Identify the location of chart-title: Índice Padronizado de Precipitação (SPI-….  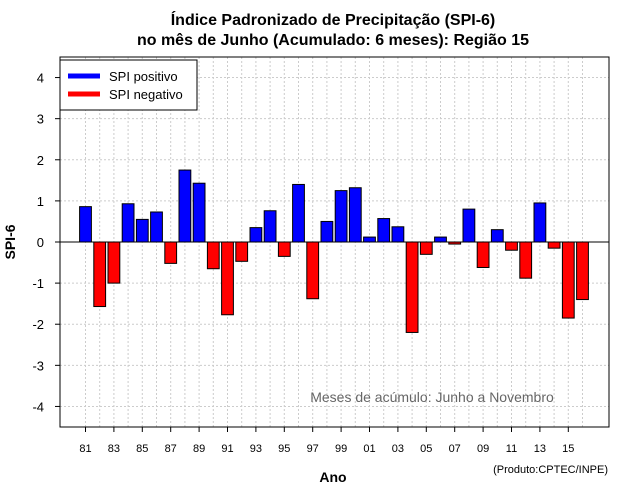
(333, 19).